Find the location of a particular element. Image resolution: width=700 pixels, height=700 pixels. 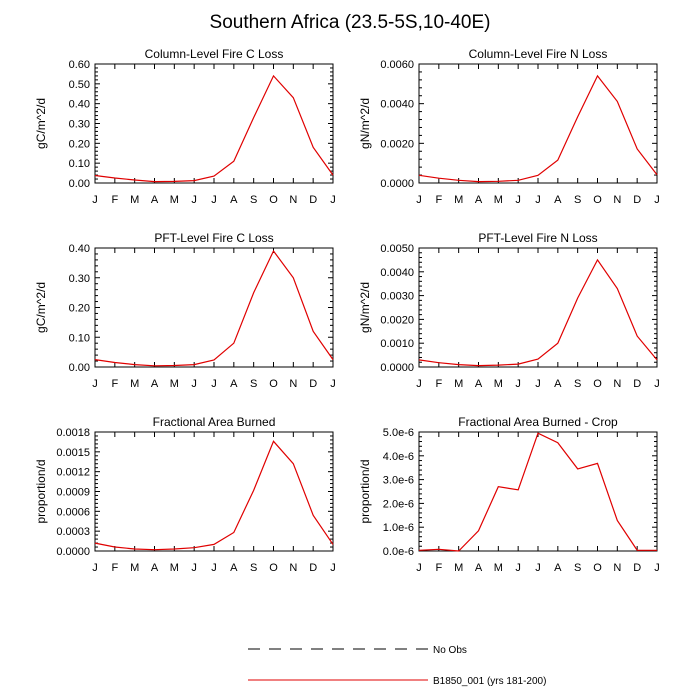

y-tick-label: 0.40 is located at coordinates (79, 249).